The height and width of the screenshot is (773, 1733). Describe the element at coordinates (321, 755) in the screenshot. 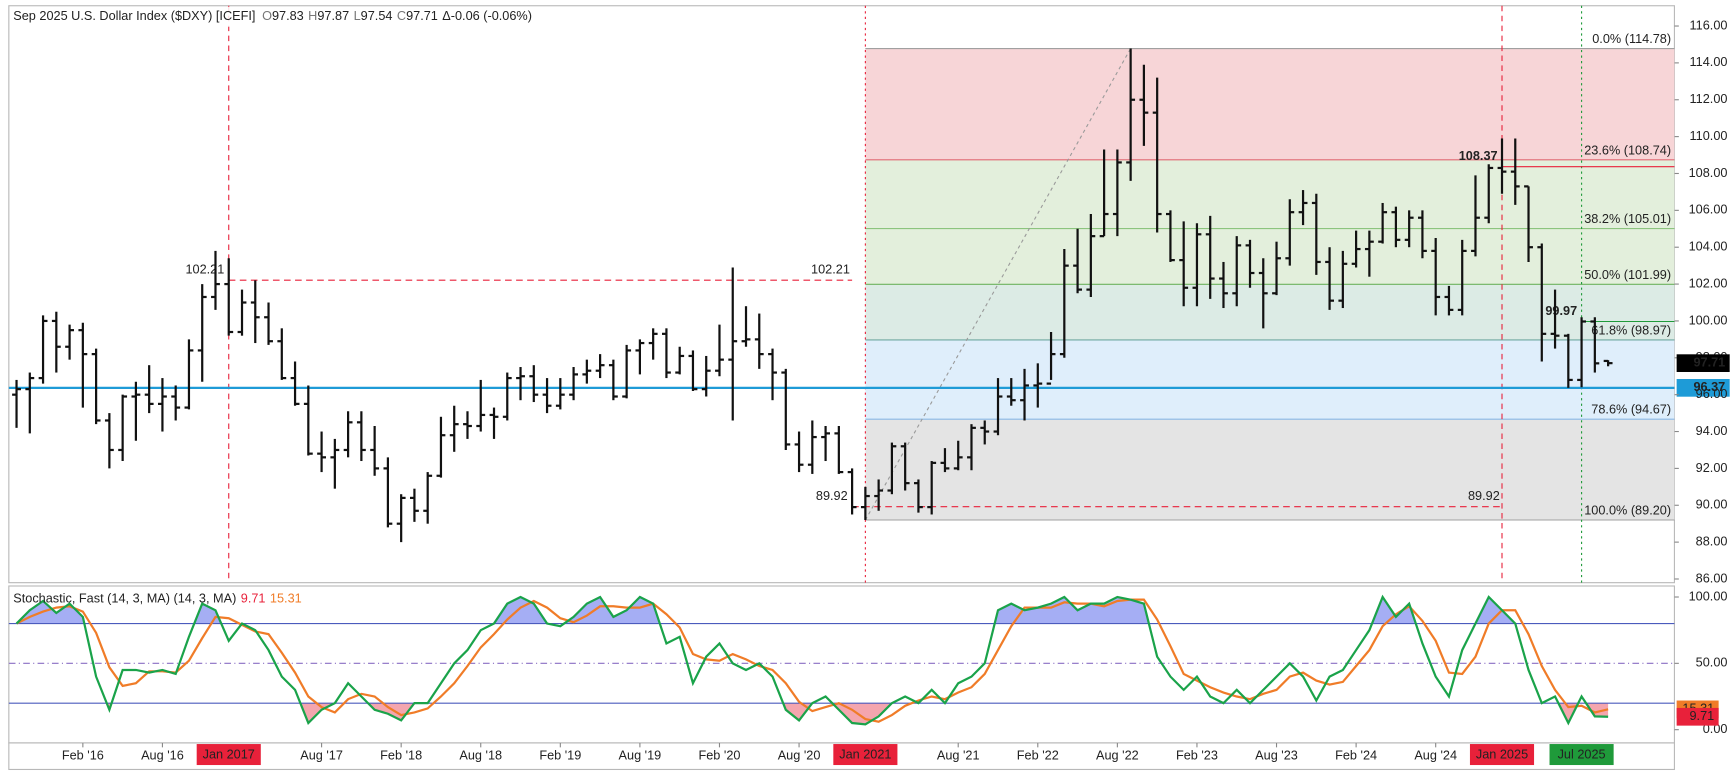

I see `x-tick-label: Aug '17` at that location.